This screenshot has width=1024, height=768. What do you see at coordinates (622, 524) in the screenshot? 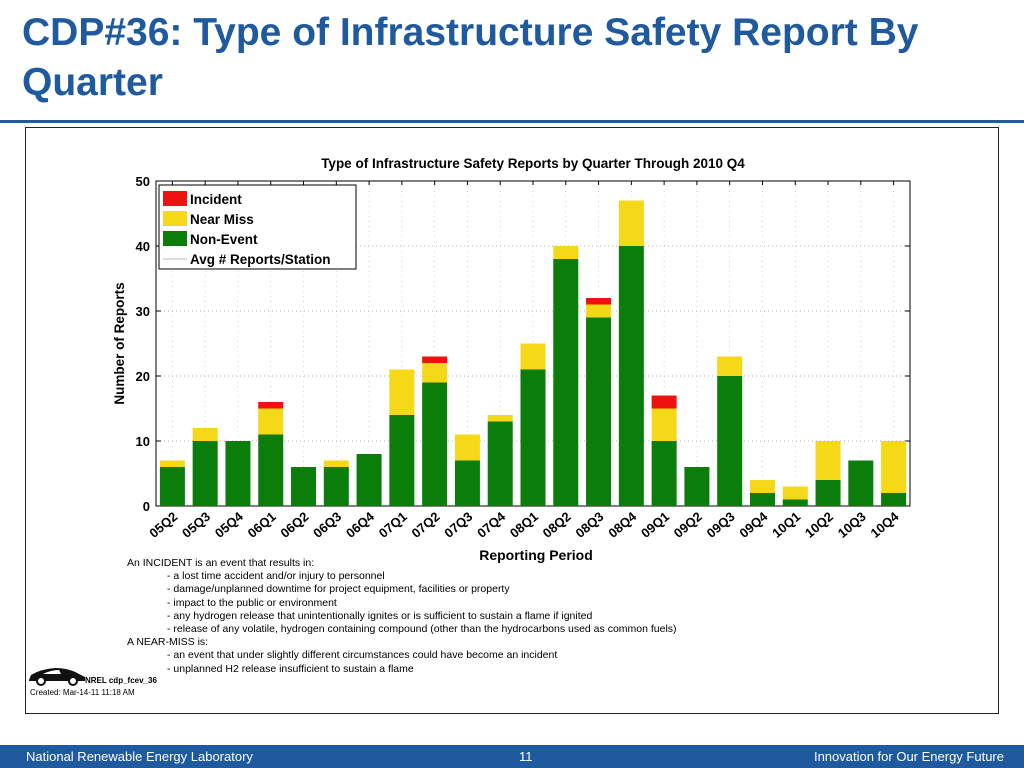
I see `x-tick-label: 08Q4` at bounding box center [622, 524].